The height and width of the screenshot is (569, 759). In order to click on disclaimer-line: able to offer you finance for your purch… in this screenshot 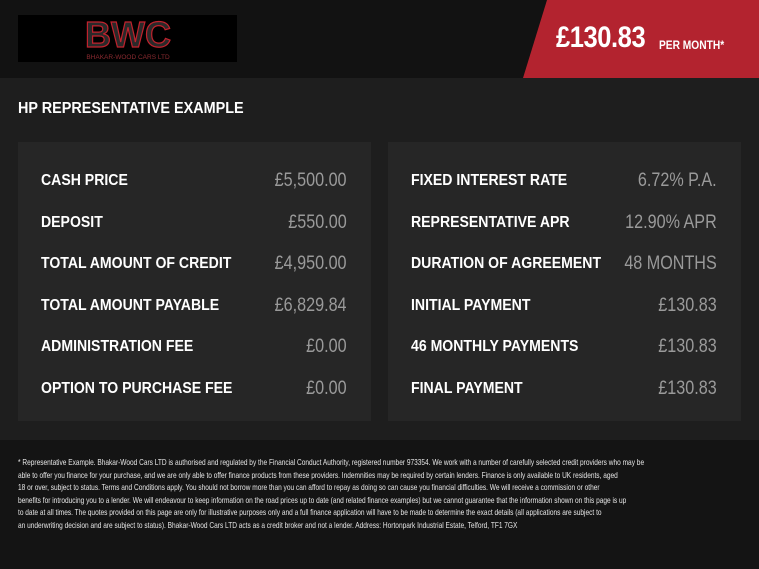, I will do `click(318, 475)`.